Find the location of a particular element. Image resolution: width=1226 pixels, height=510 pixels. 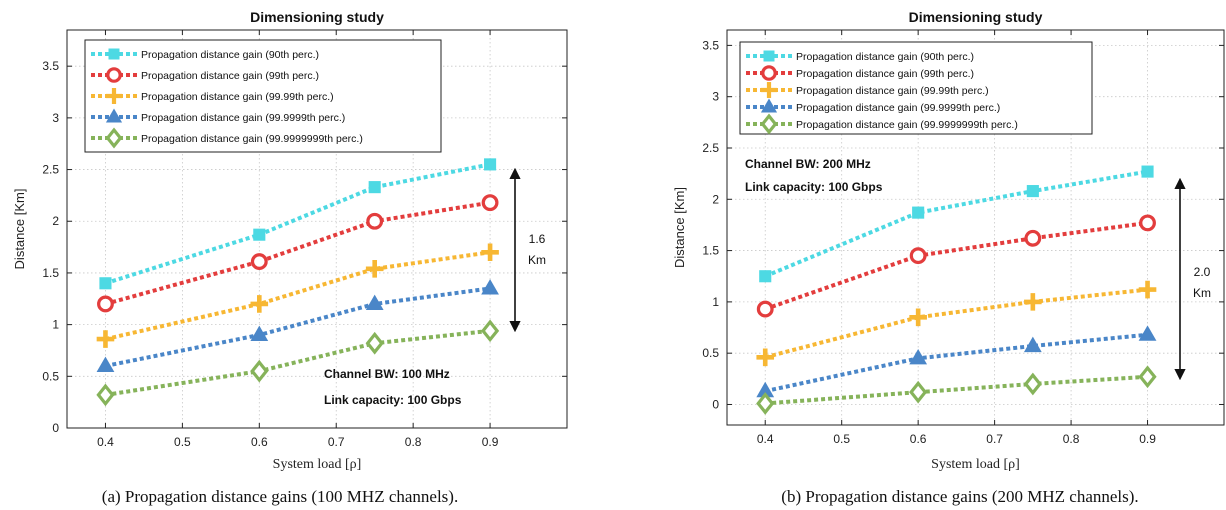

y-tick-label-5: 2.5 is located at coordinates (710, 148).